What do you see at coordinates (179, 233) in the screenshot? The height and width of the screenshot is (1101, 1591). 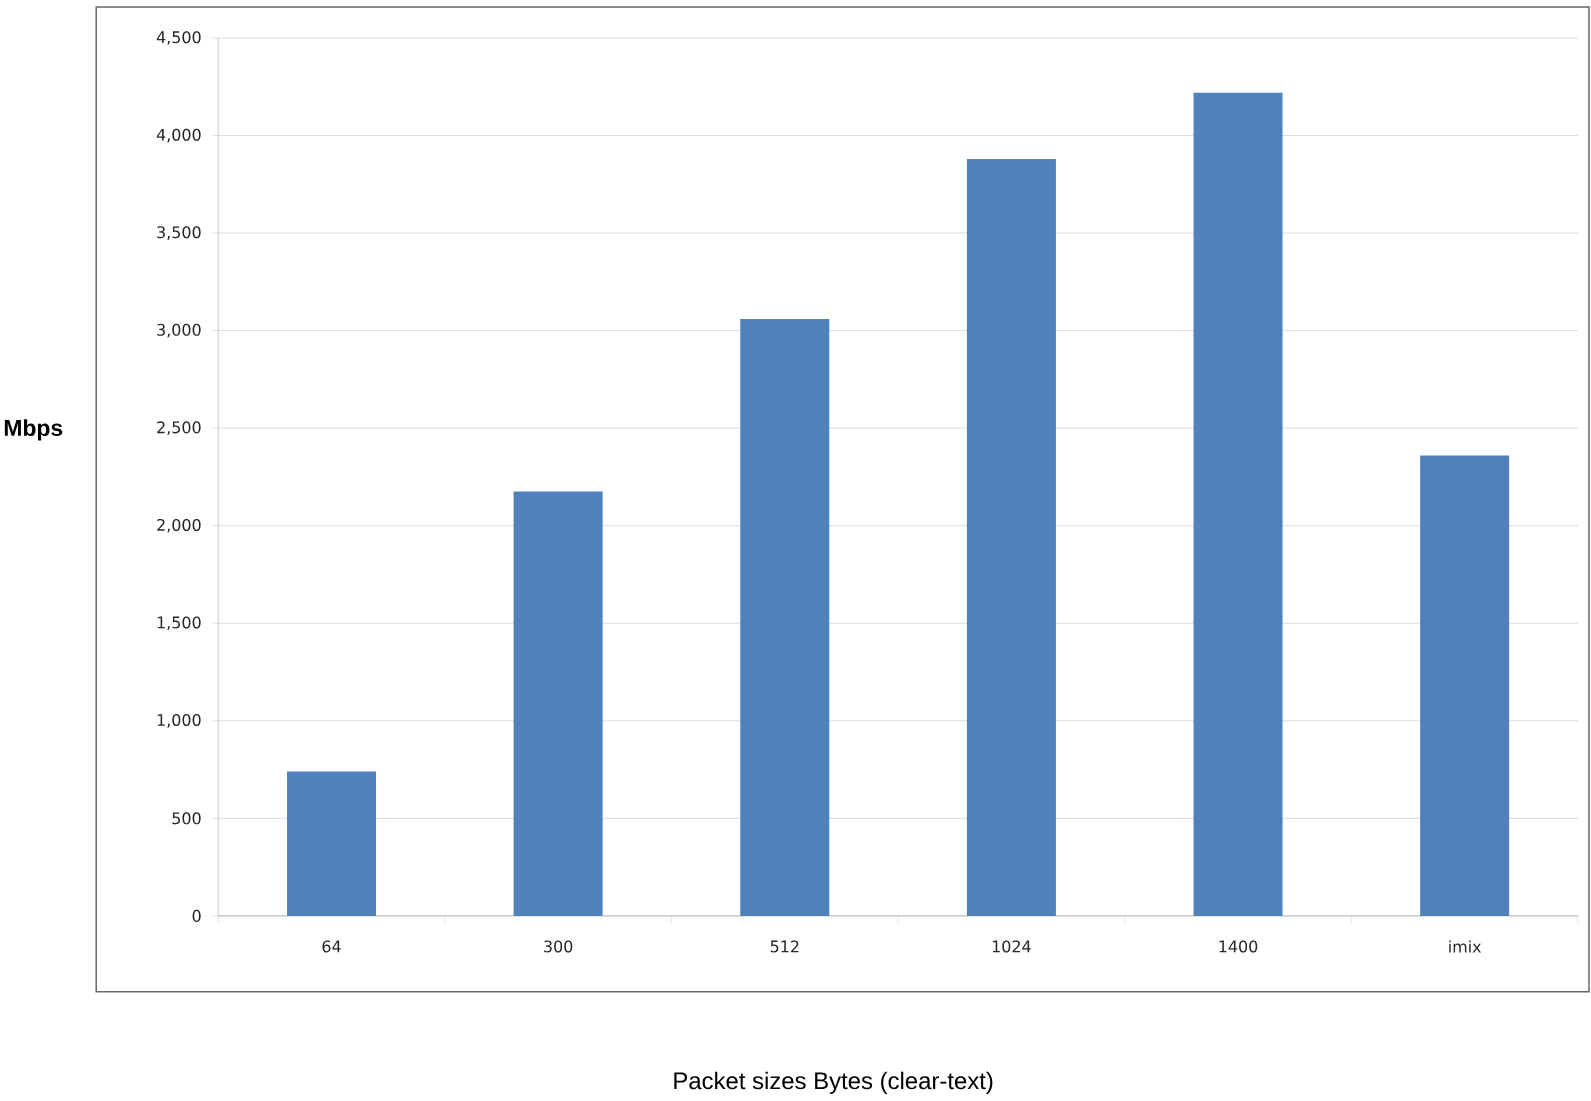 I see `y-tick-label: 3,500` at bounding box center [179, 233].